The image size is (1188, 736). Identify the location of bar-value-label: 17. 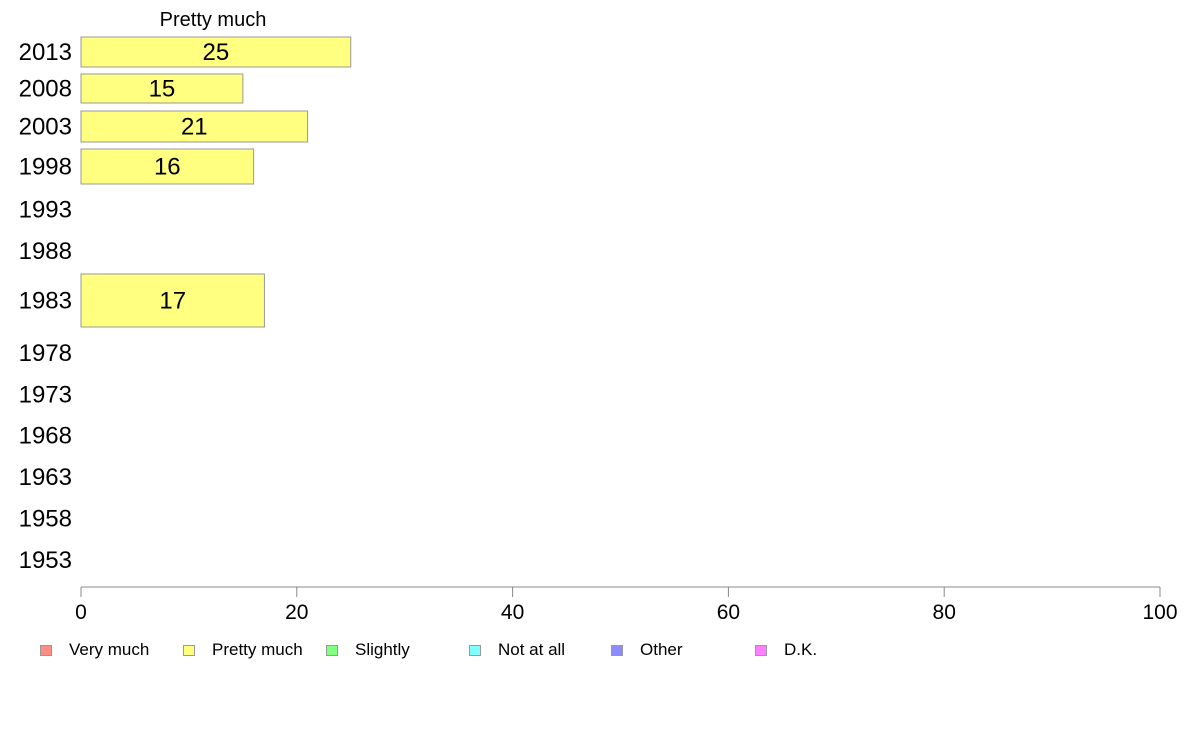
(172, 301).